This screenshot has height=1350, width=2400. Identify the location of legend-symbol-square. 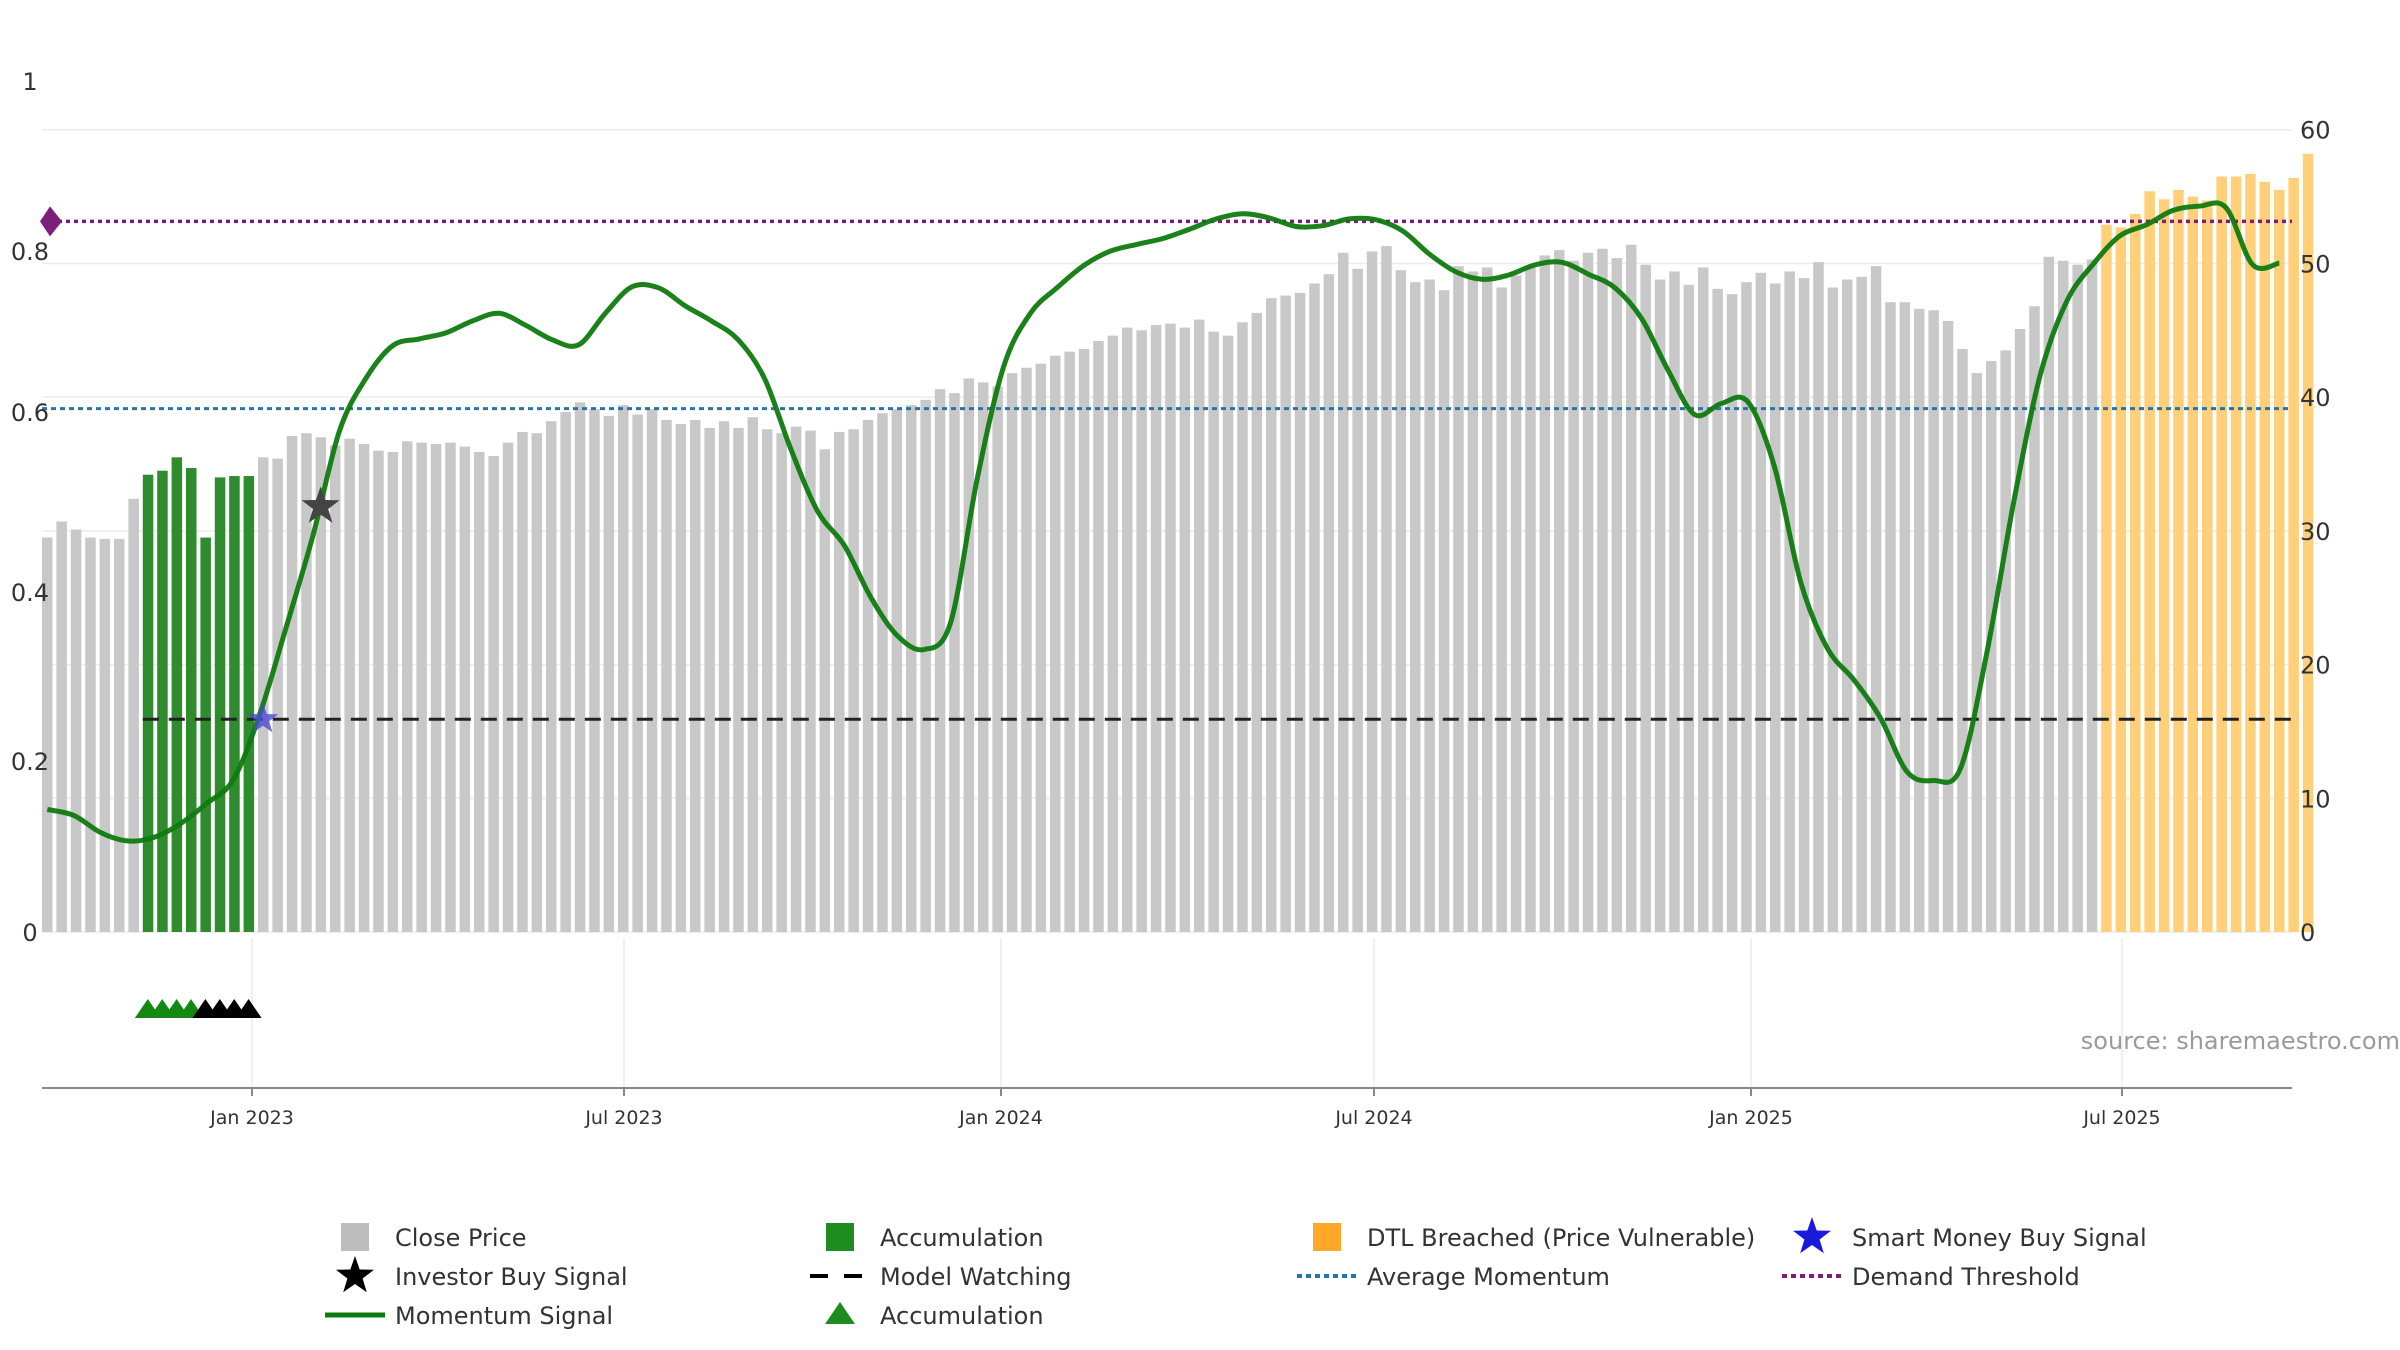
(840, 1237).